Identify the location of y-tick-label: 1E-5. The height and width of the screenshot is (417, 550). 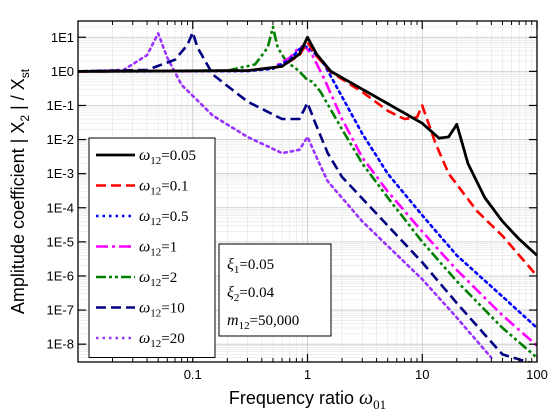
(60, 241).